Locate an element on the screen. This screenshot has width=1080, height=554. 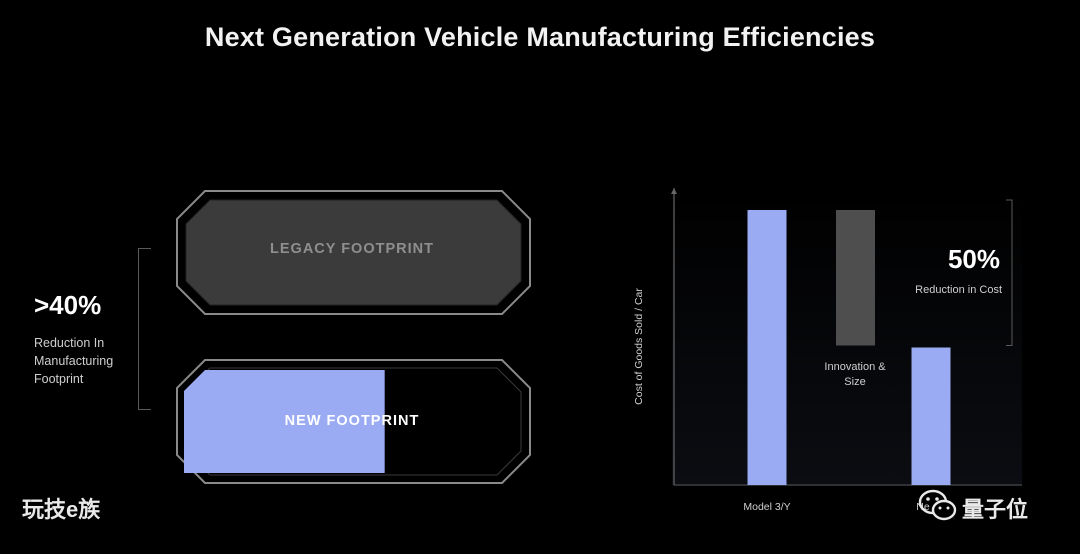
caption-line-2: Manufacturing is located at coordinates (74, 361).